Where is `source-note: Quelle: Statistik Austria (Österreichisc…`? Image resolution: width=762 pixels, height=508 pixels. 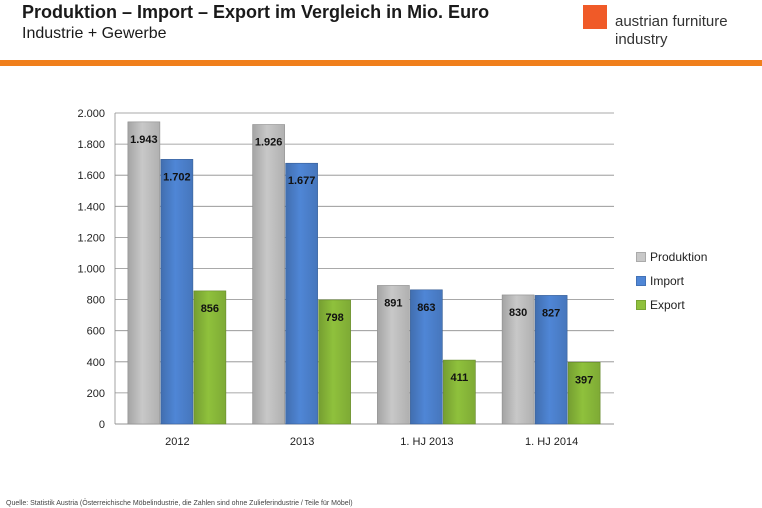 source-note: Quelle: Statistik Austria (Österreichisc… is located at coordinates (179, 503).